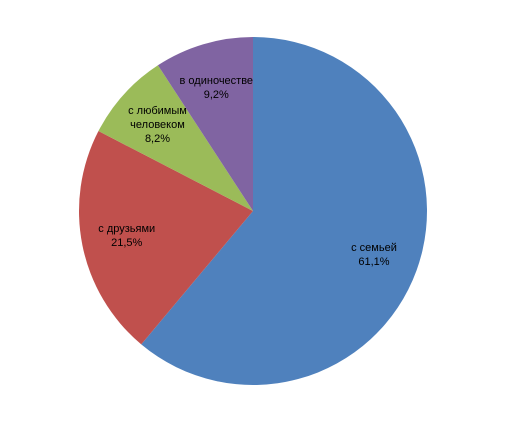  I want to click on category-label: в одиночестве, so click(216, 80).